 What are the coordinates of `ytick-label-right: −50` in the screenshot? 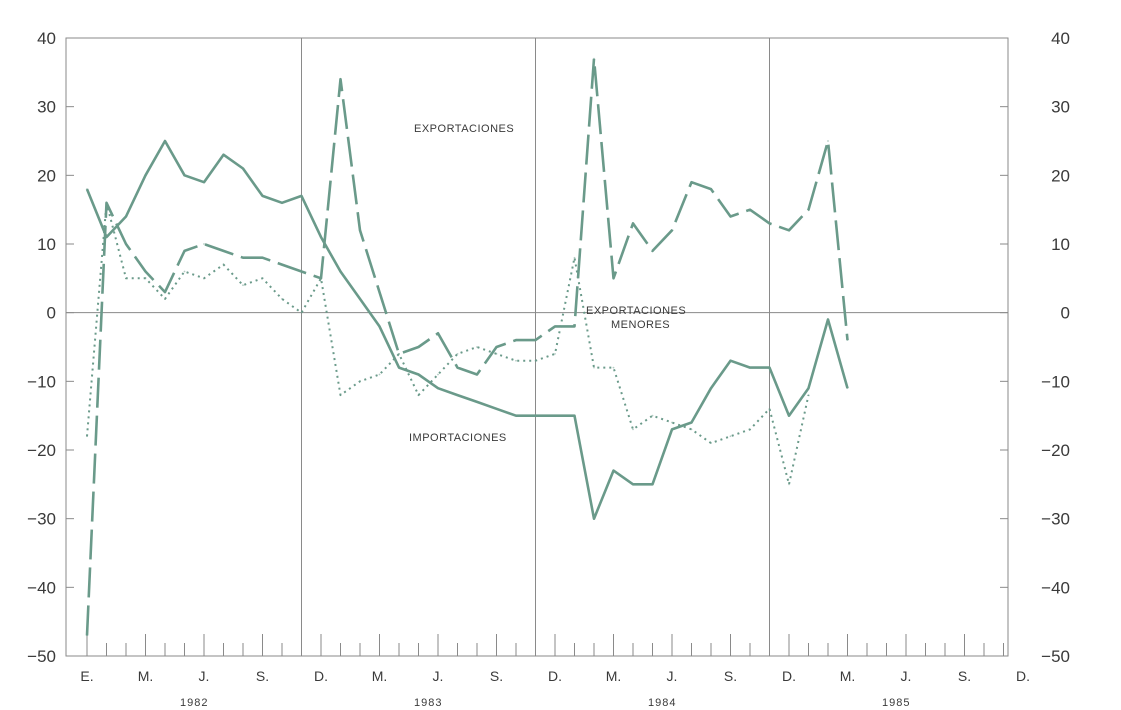 It's located at (1055, 656).